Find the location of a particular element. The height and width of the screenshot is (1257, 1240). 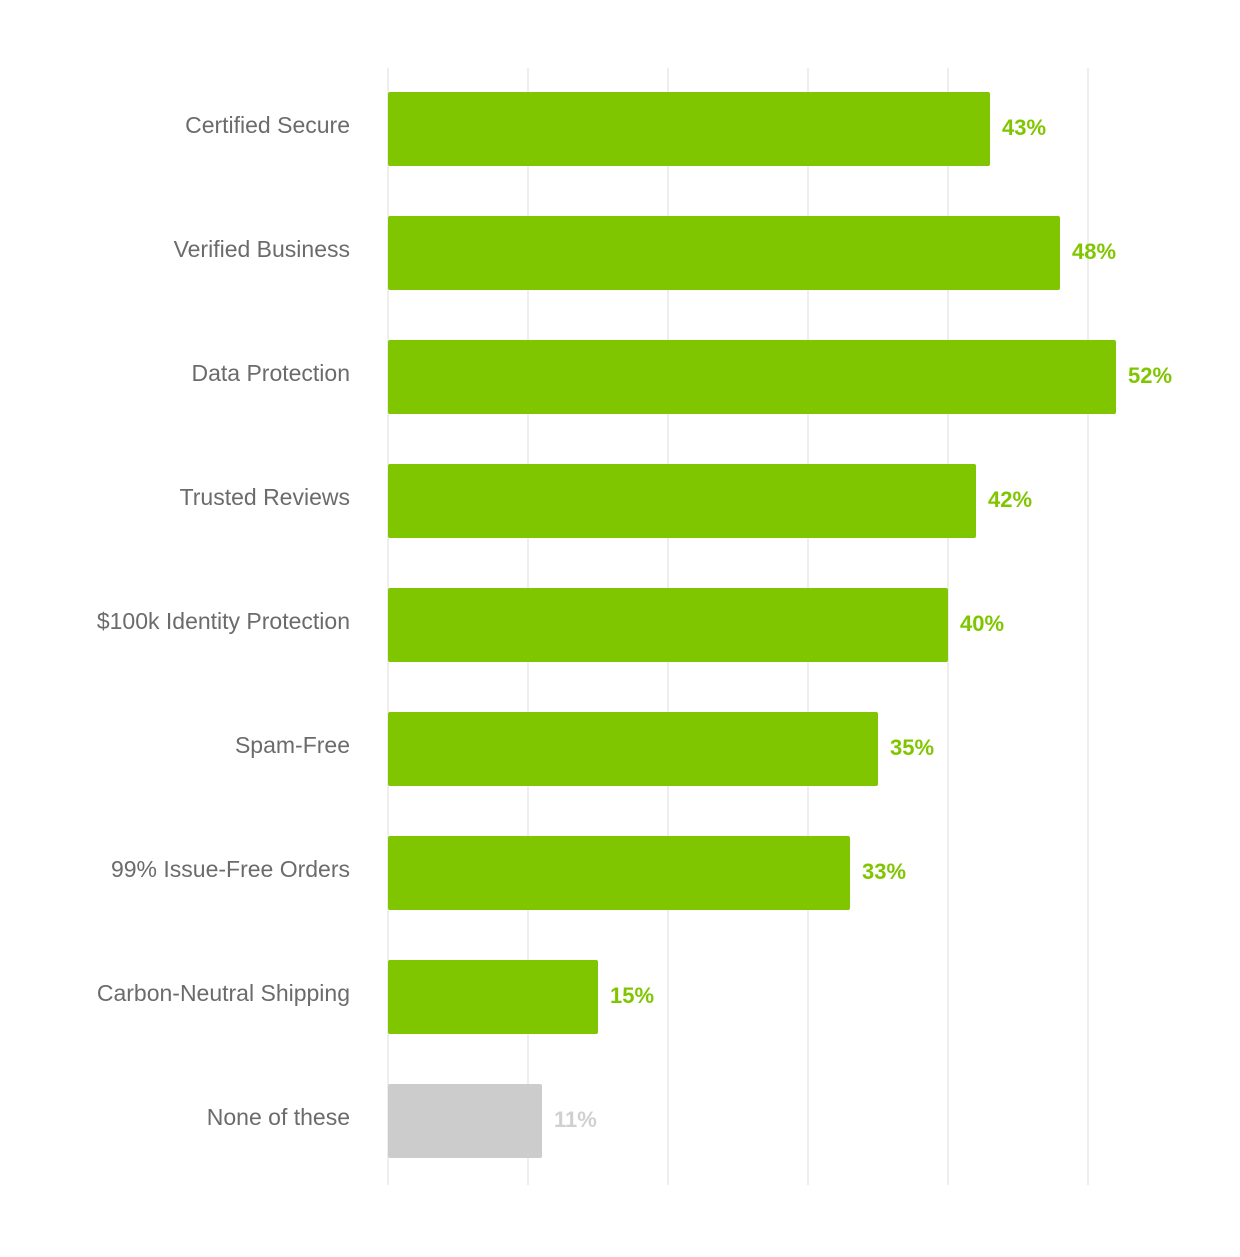

value-label: 33% is located at coordinates (884, 871).